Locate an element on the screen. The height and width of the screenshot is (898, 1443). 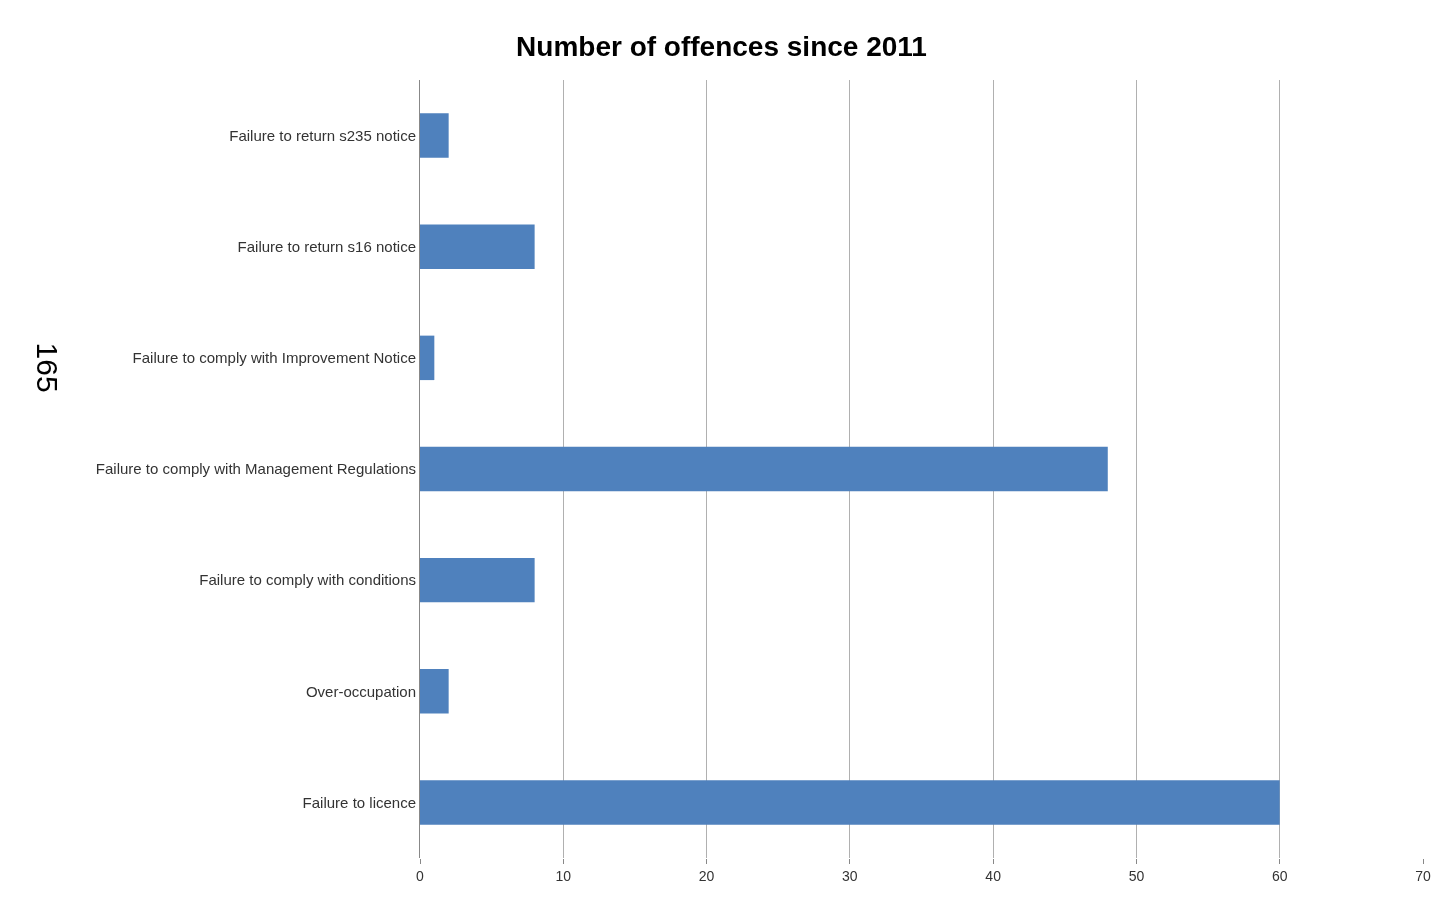
x-tick-label: 30 is located at coordinates (850, 875).